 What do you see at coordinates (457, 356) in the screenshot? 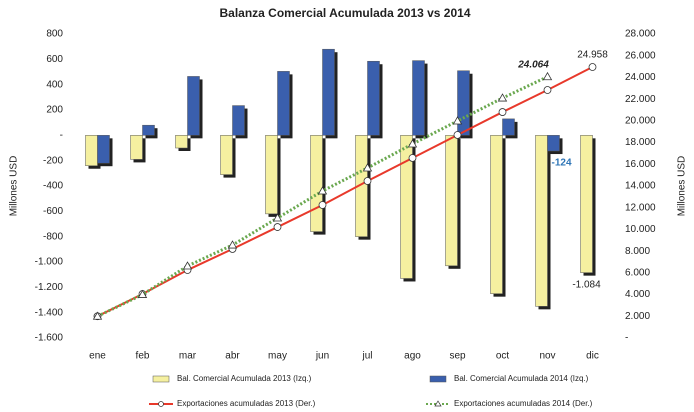
I see `x-tick-label: sep` at bounding box center [457, 356].